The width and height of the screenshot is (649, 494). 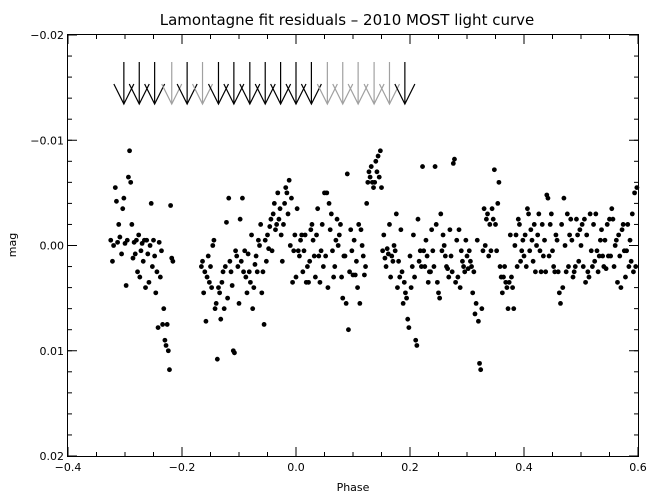 I want to click on x-tick-label: 0.2, so click(x=410, y=467).